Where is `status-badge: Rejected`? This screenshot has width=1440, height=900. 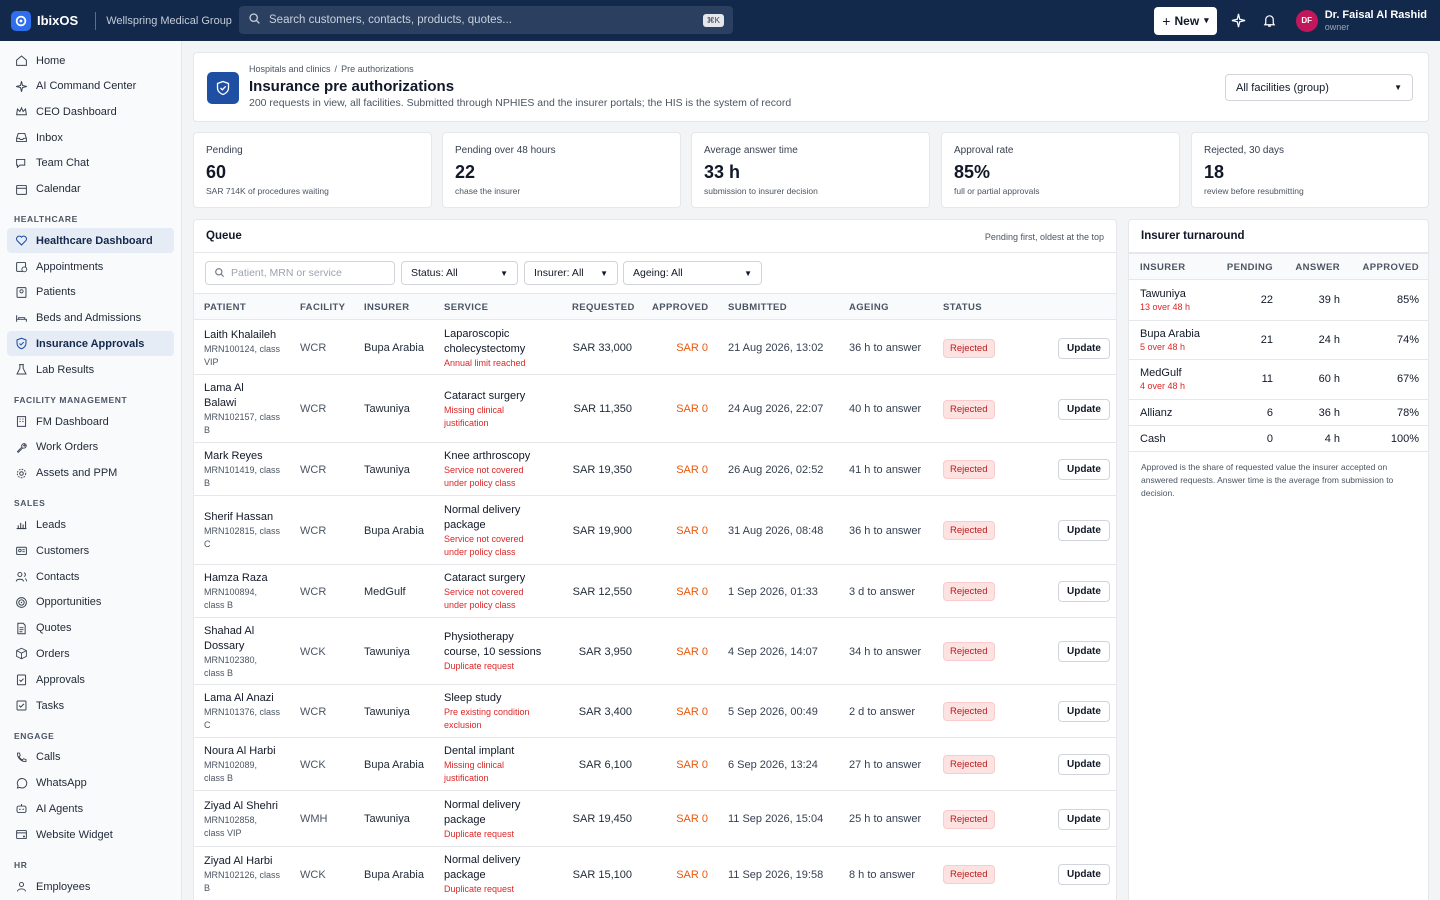 status-badge: Rejected is located at coordinates (969, 591).